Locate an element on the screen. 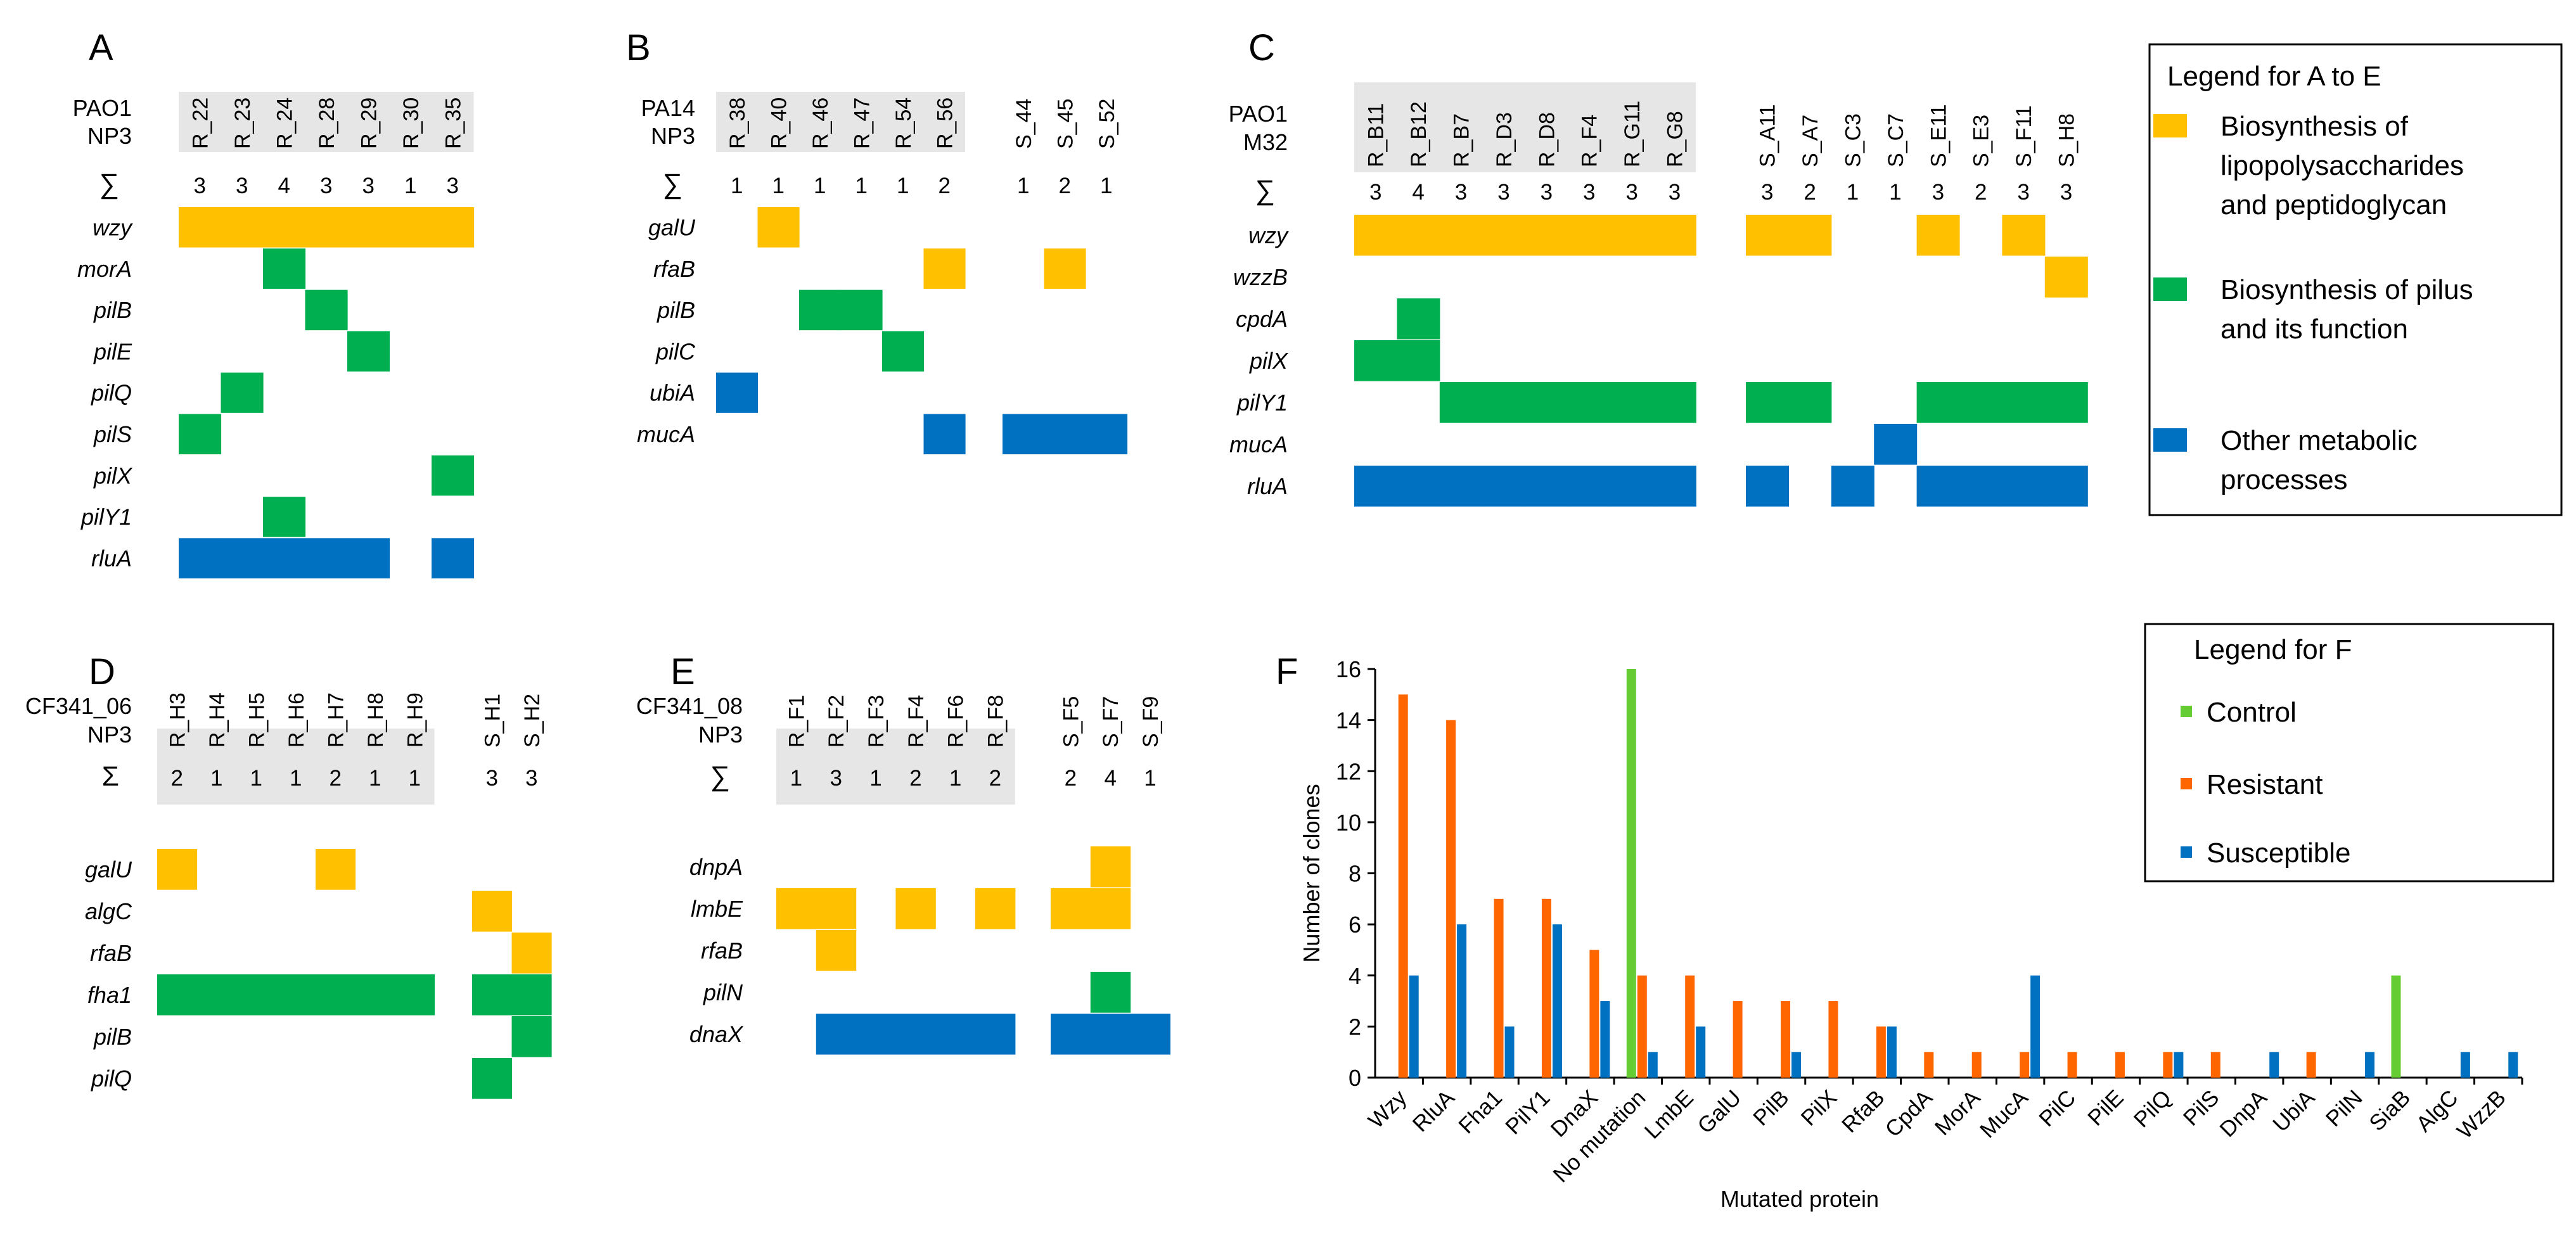 This screenshot has height=1236, width=2576. column-label: R_H5 is located at coordinates (257, 720).